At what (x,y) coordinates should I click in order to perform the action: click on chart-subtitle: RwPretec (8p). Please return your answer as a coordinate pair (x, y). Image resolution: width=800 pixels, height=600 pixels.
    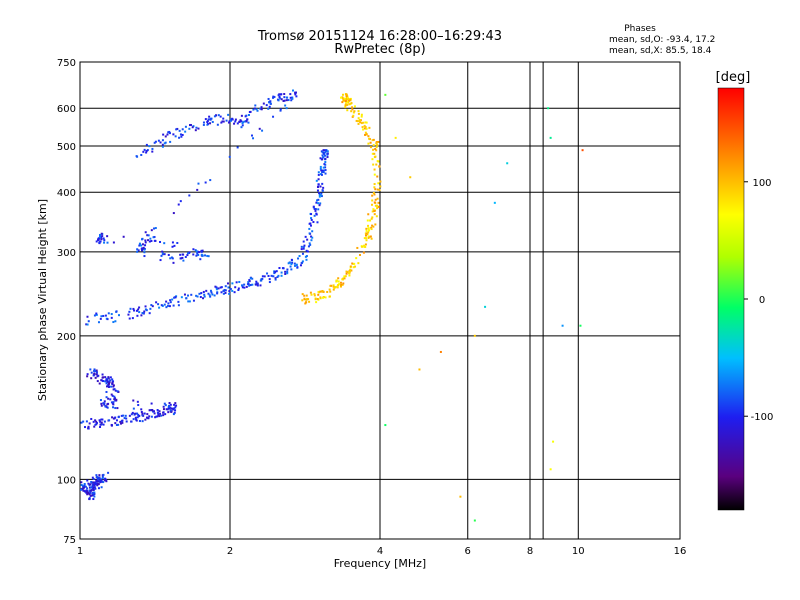
    Looking at the image, I should click on (379, 49).